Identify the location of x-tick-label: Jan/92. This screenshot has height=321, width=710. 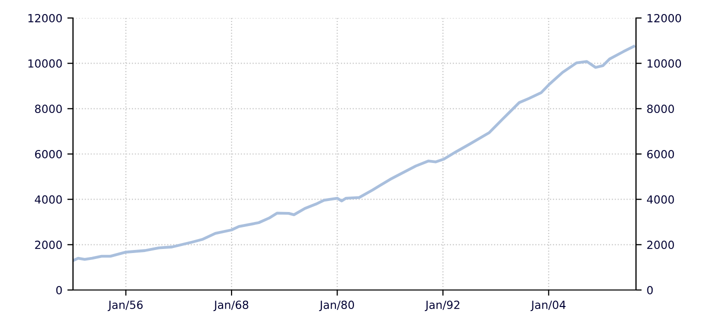
(442, 306).